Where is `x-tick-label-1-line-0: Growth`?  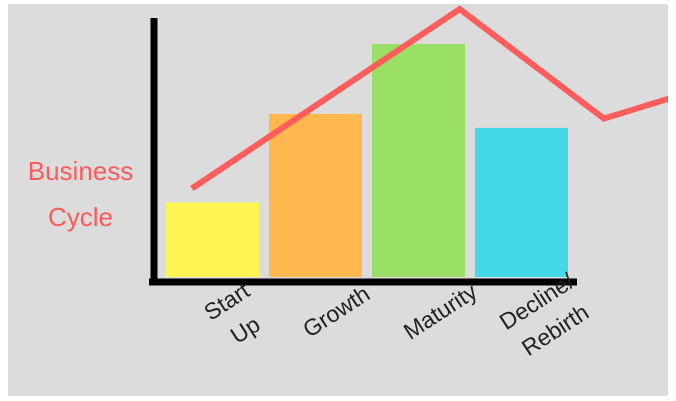 x-tick-label-1-line-0: Growth is located at coordinates (336, 311).